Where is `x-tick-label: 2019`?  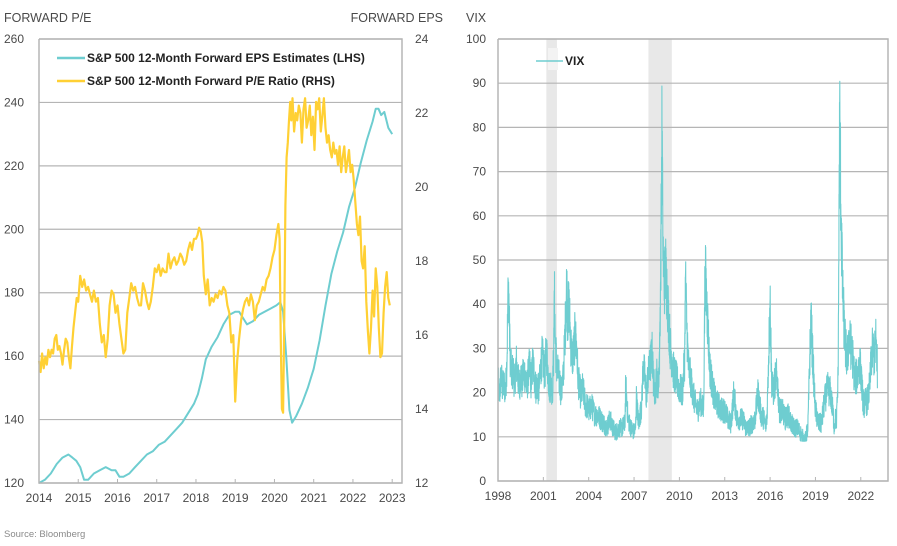 x-tick-label: 2019 is located at coordinates (235, 498).